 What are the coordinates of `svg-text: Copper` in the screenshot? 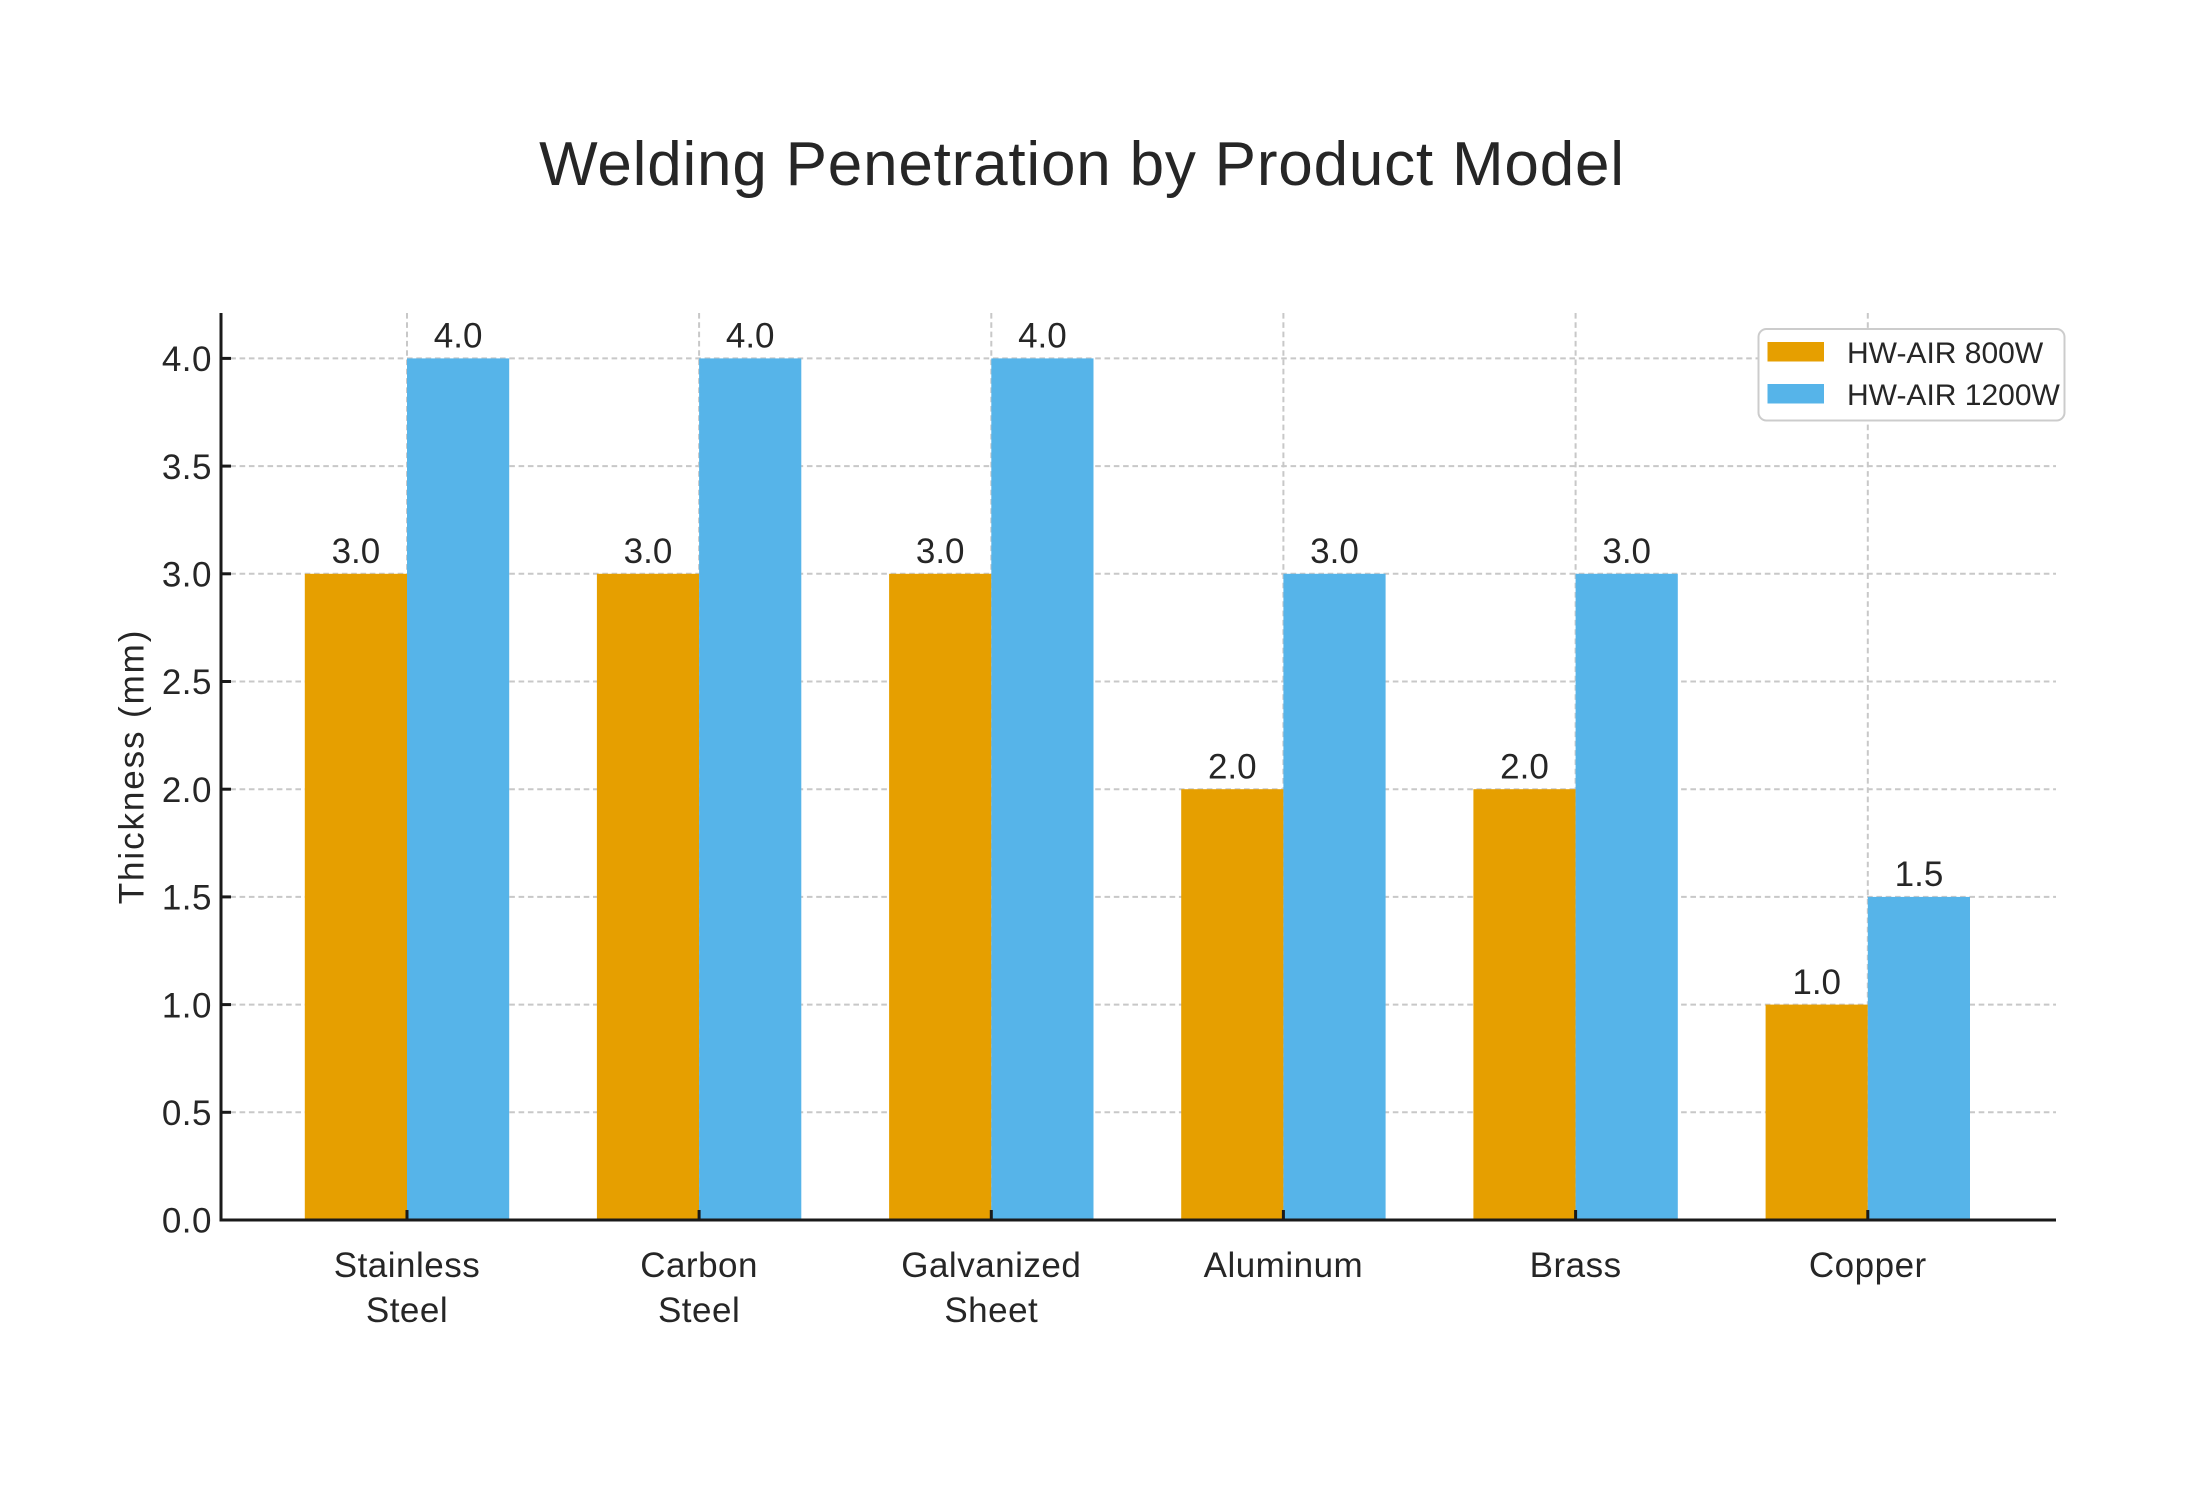 It's located at (1868, 1265).